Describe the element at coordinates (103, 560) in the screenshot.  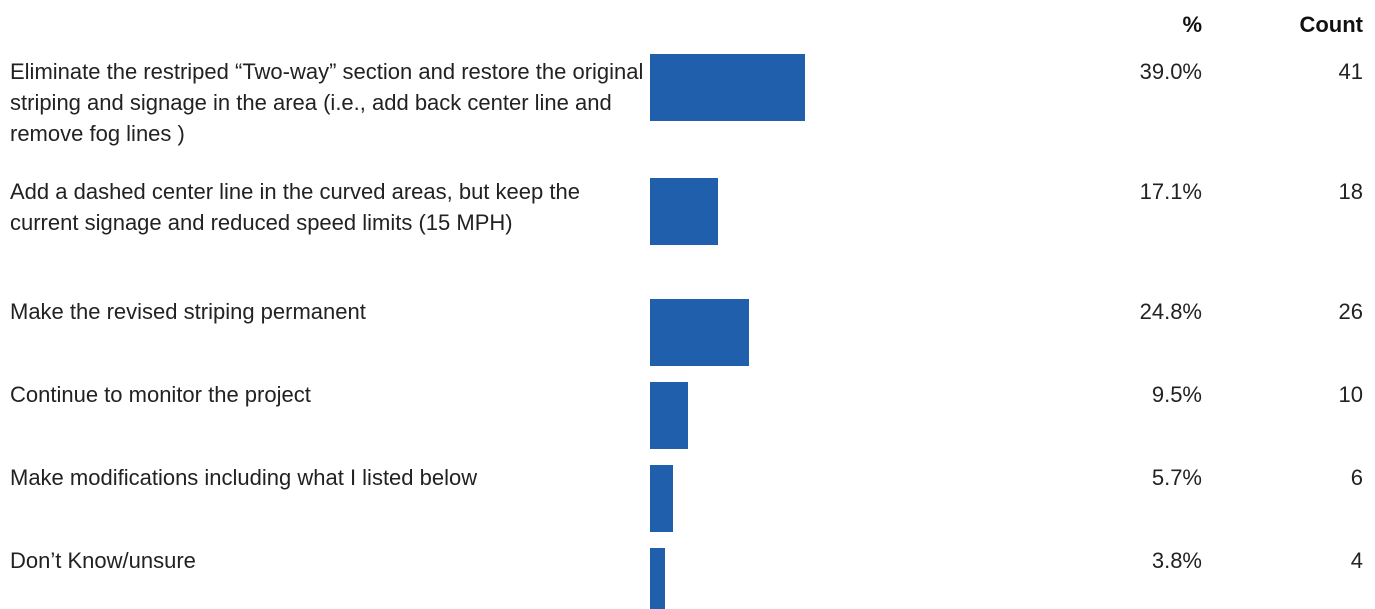
I see `category-label: Don’t Know/unsure` at that location.